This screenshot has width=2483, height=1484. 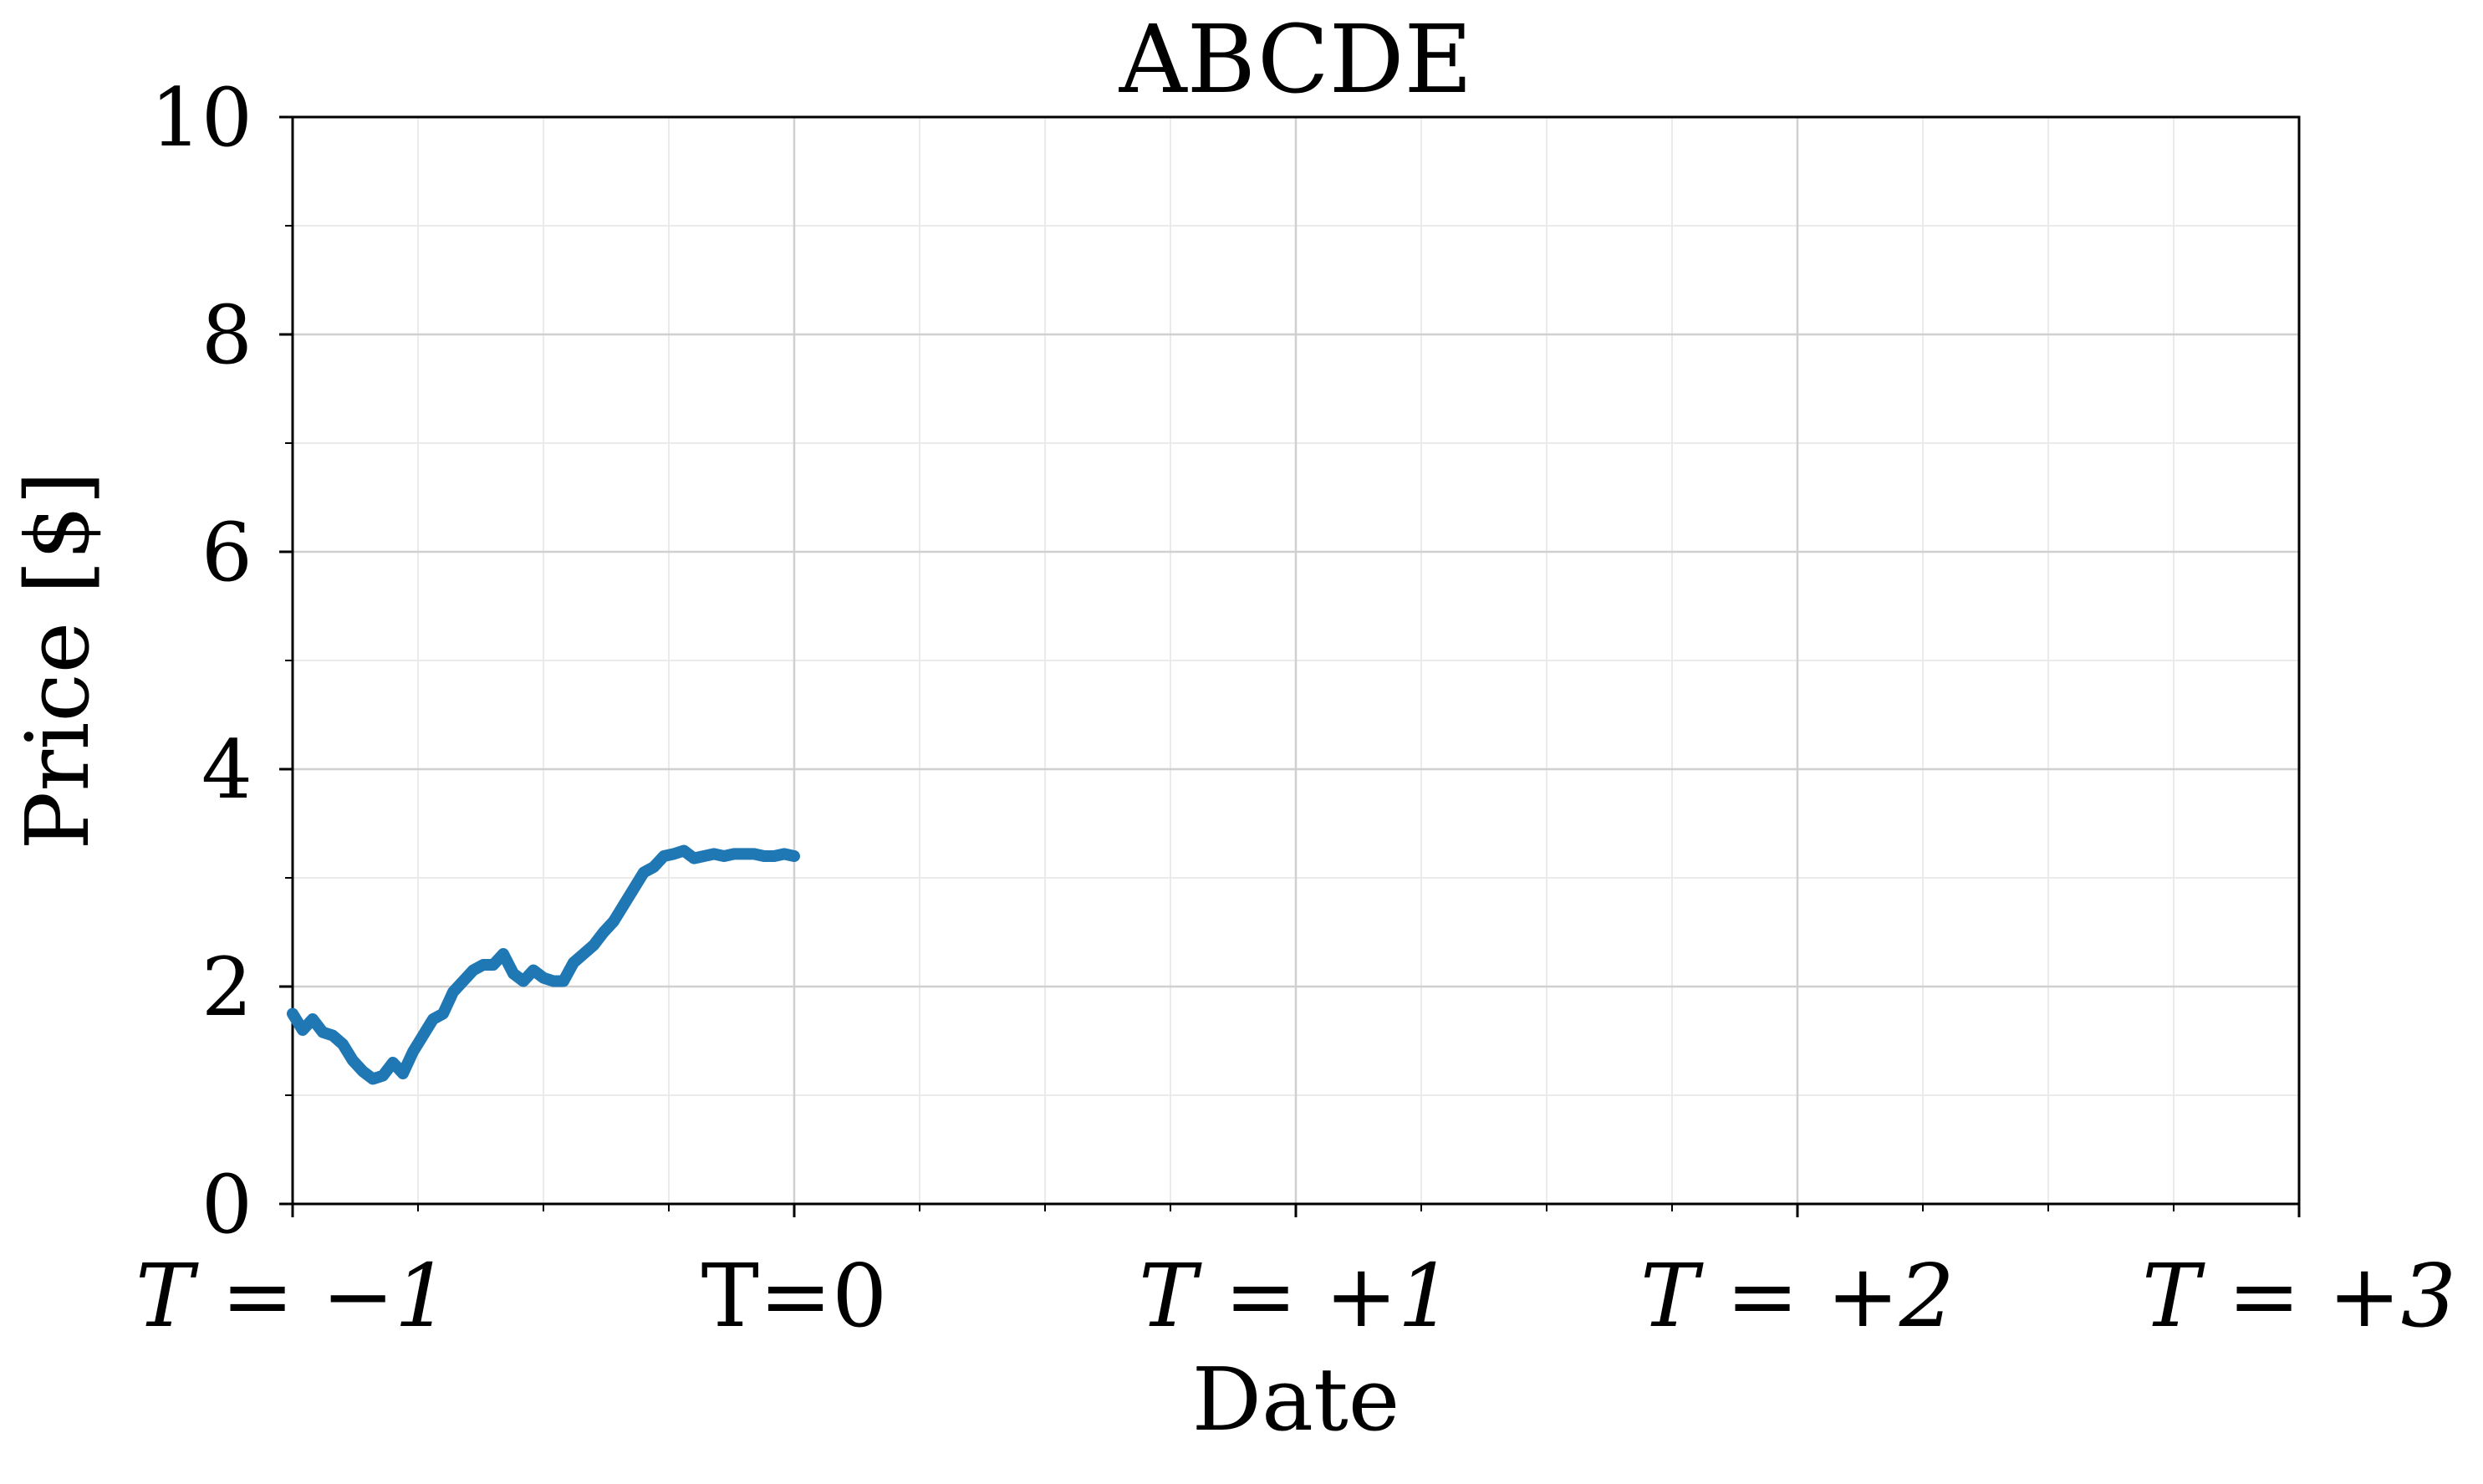 What do you see at coordinates (1296, 1400) in the screenshot?
I see `x-axis-title: Date` at bounding box center [1296, 1400].